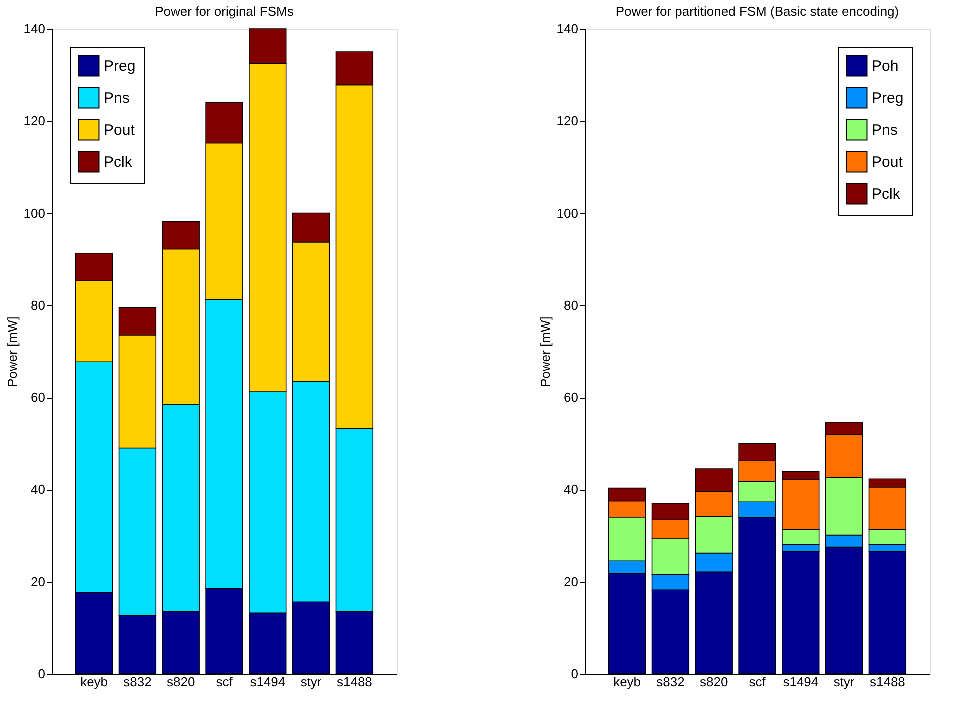  What do you see at coordinates (224, 11) in the screenshot?
I see `chart-title: Power for original FSMs` at bounding box center [224, 11].